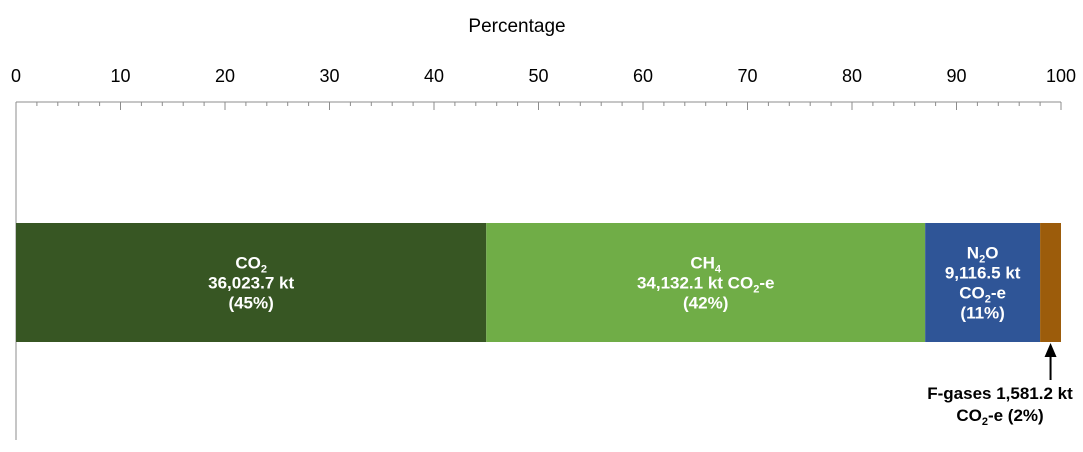  Describe the element at coordinates (702, 263) in the screenshot. I see `label-text: CH` at that location.